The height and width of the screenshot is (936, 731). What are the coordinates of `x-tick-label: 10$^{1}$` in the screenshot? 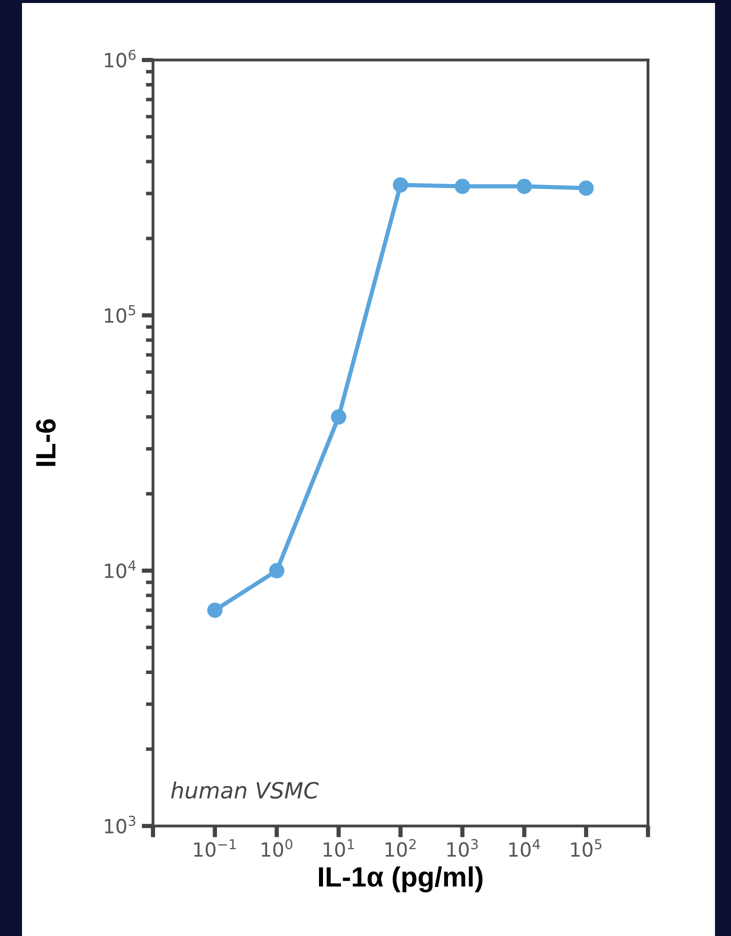 It's located at (339, 848).